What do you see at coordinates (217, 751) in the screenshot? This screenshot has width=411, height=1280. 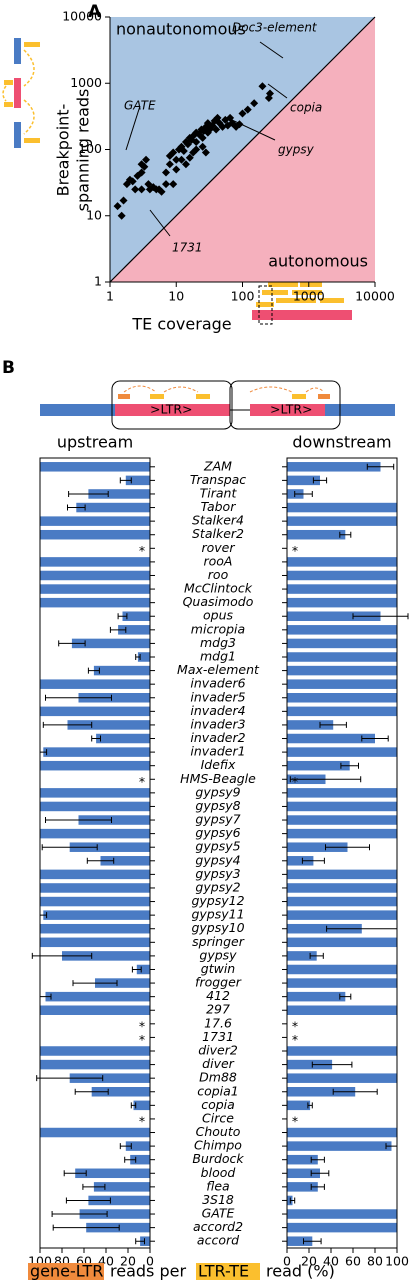 I see `category-label: invader1` at bounding box center [217, 751].